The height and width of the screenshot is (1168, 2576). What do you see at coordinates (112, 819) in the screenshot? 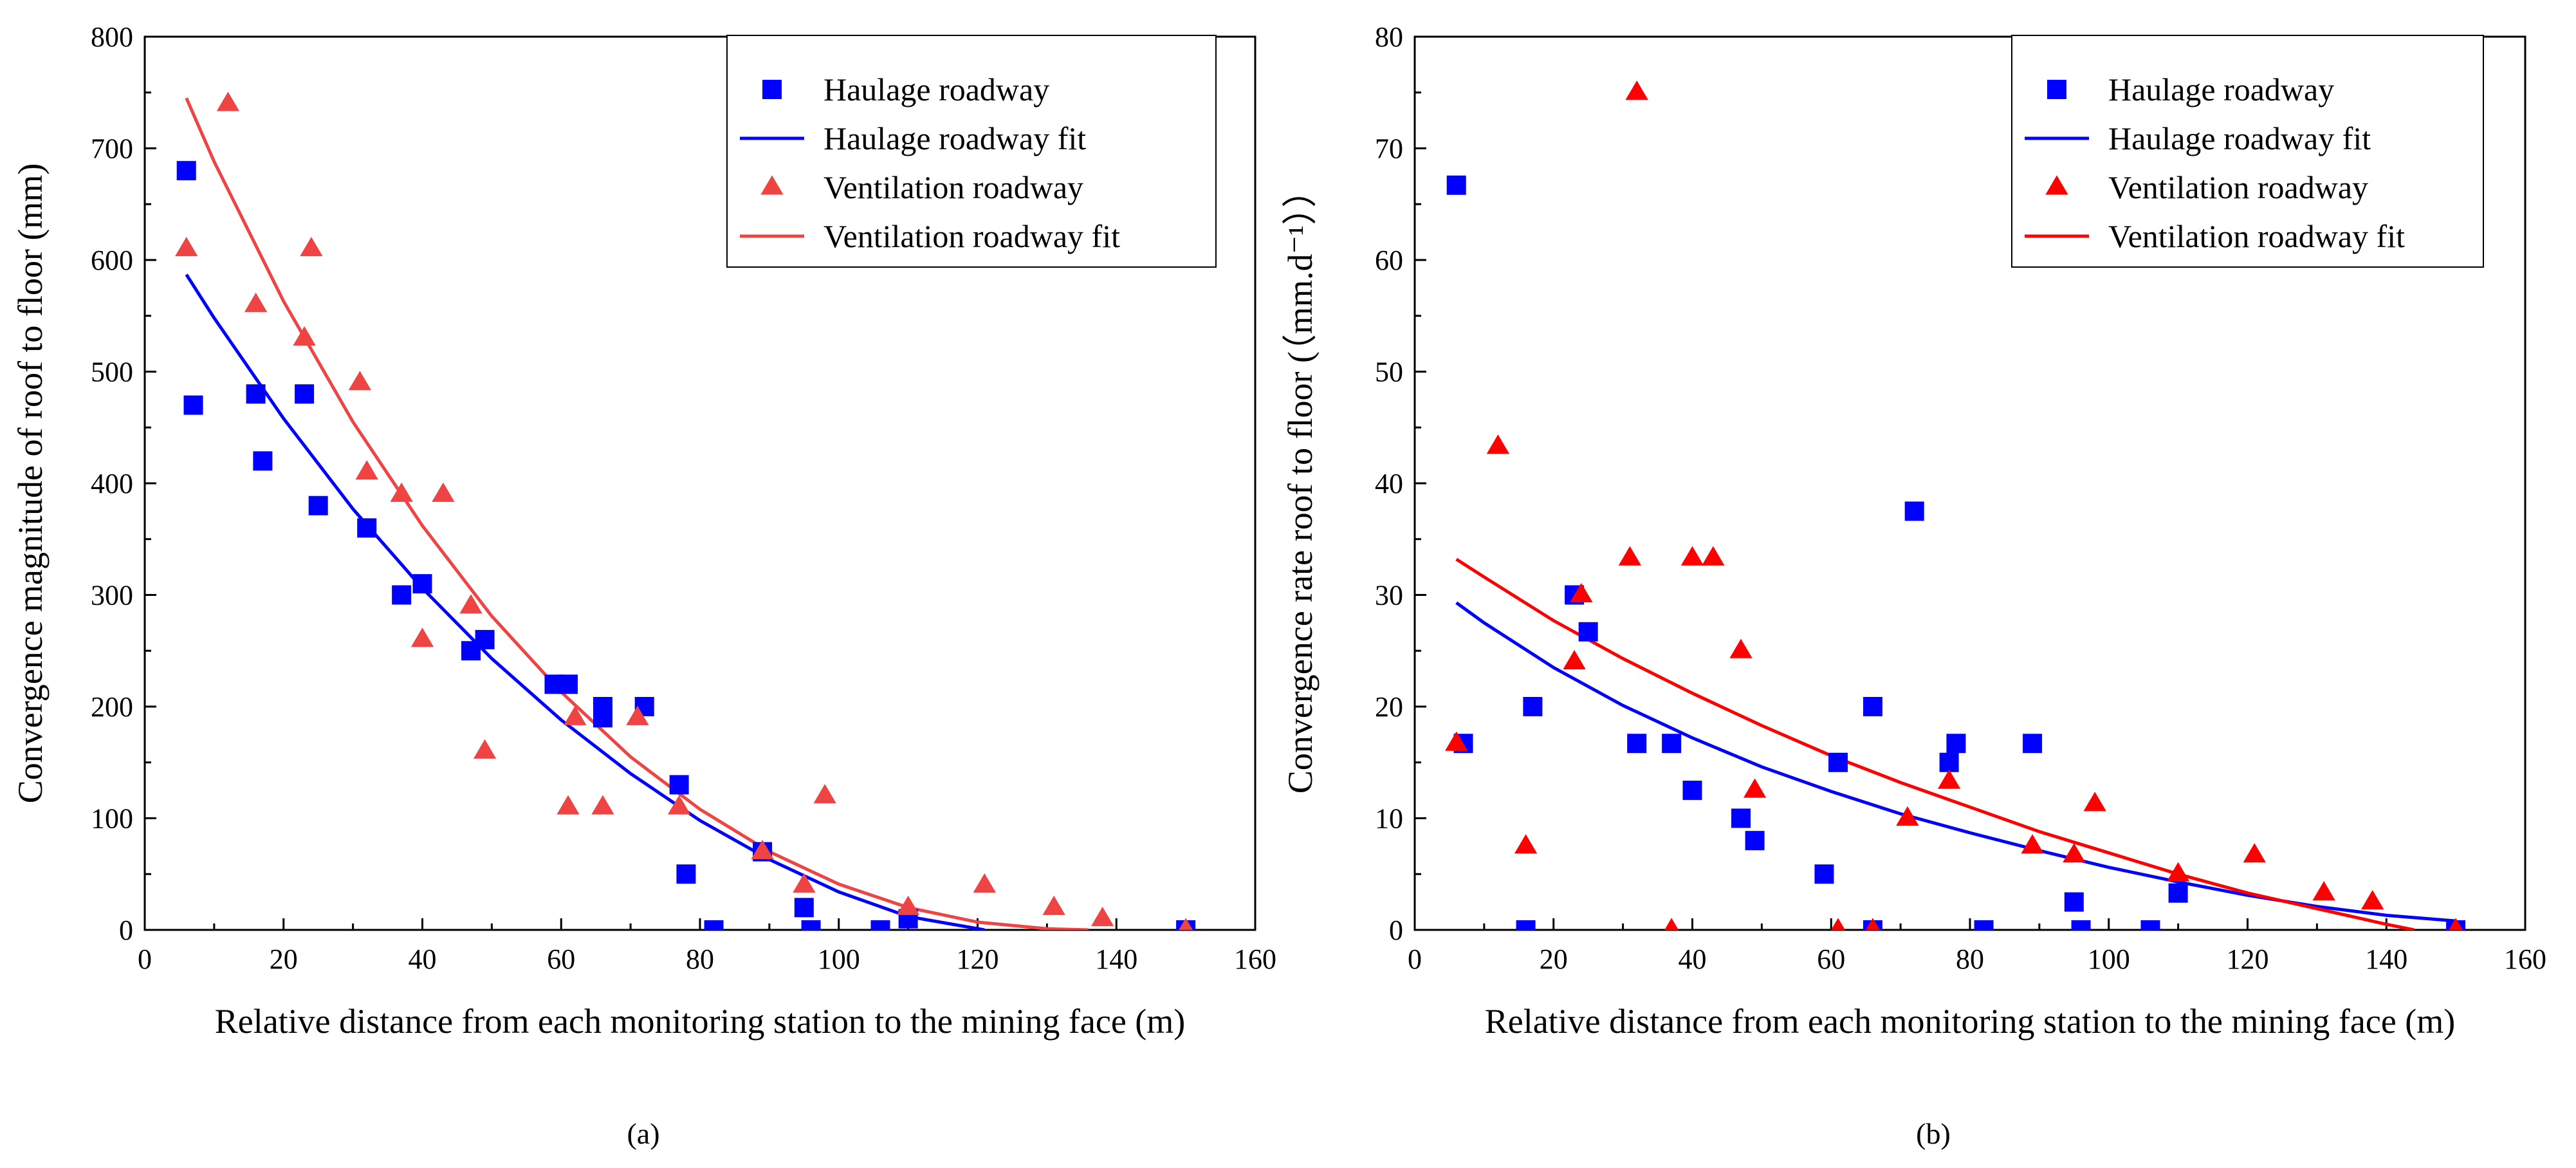
I see `y-tick-label: 100` at bounding box center [112, 819].